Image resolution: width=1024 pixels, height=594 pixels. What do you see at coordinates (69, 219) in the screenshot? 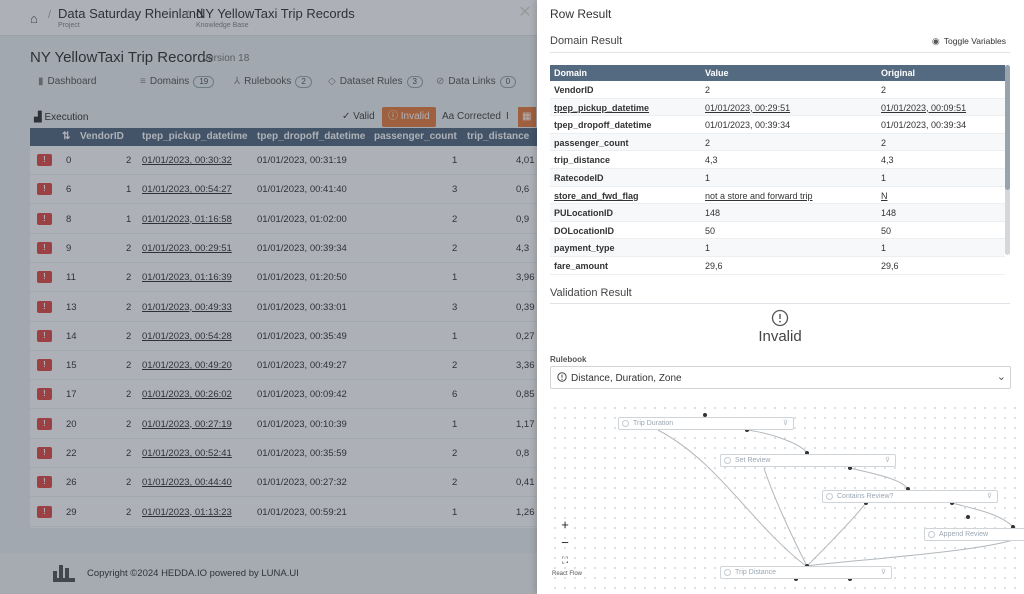
I see `row-index: 8` at bounding box center [69, 219].